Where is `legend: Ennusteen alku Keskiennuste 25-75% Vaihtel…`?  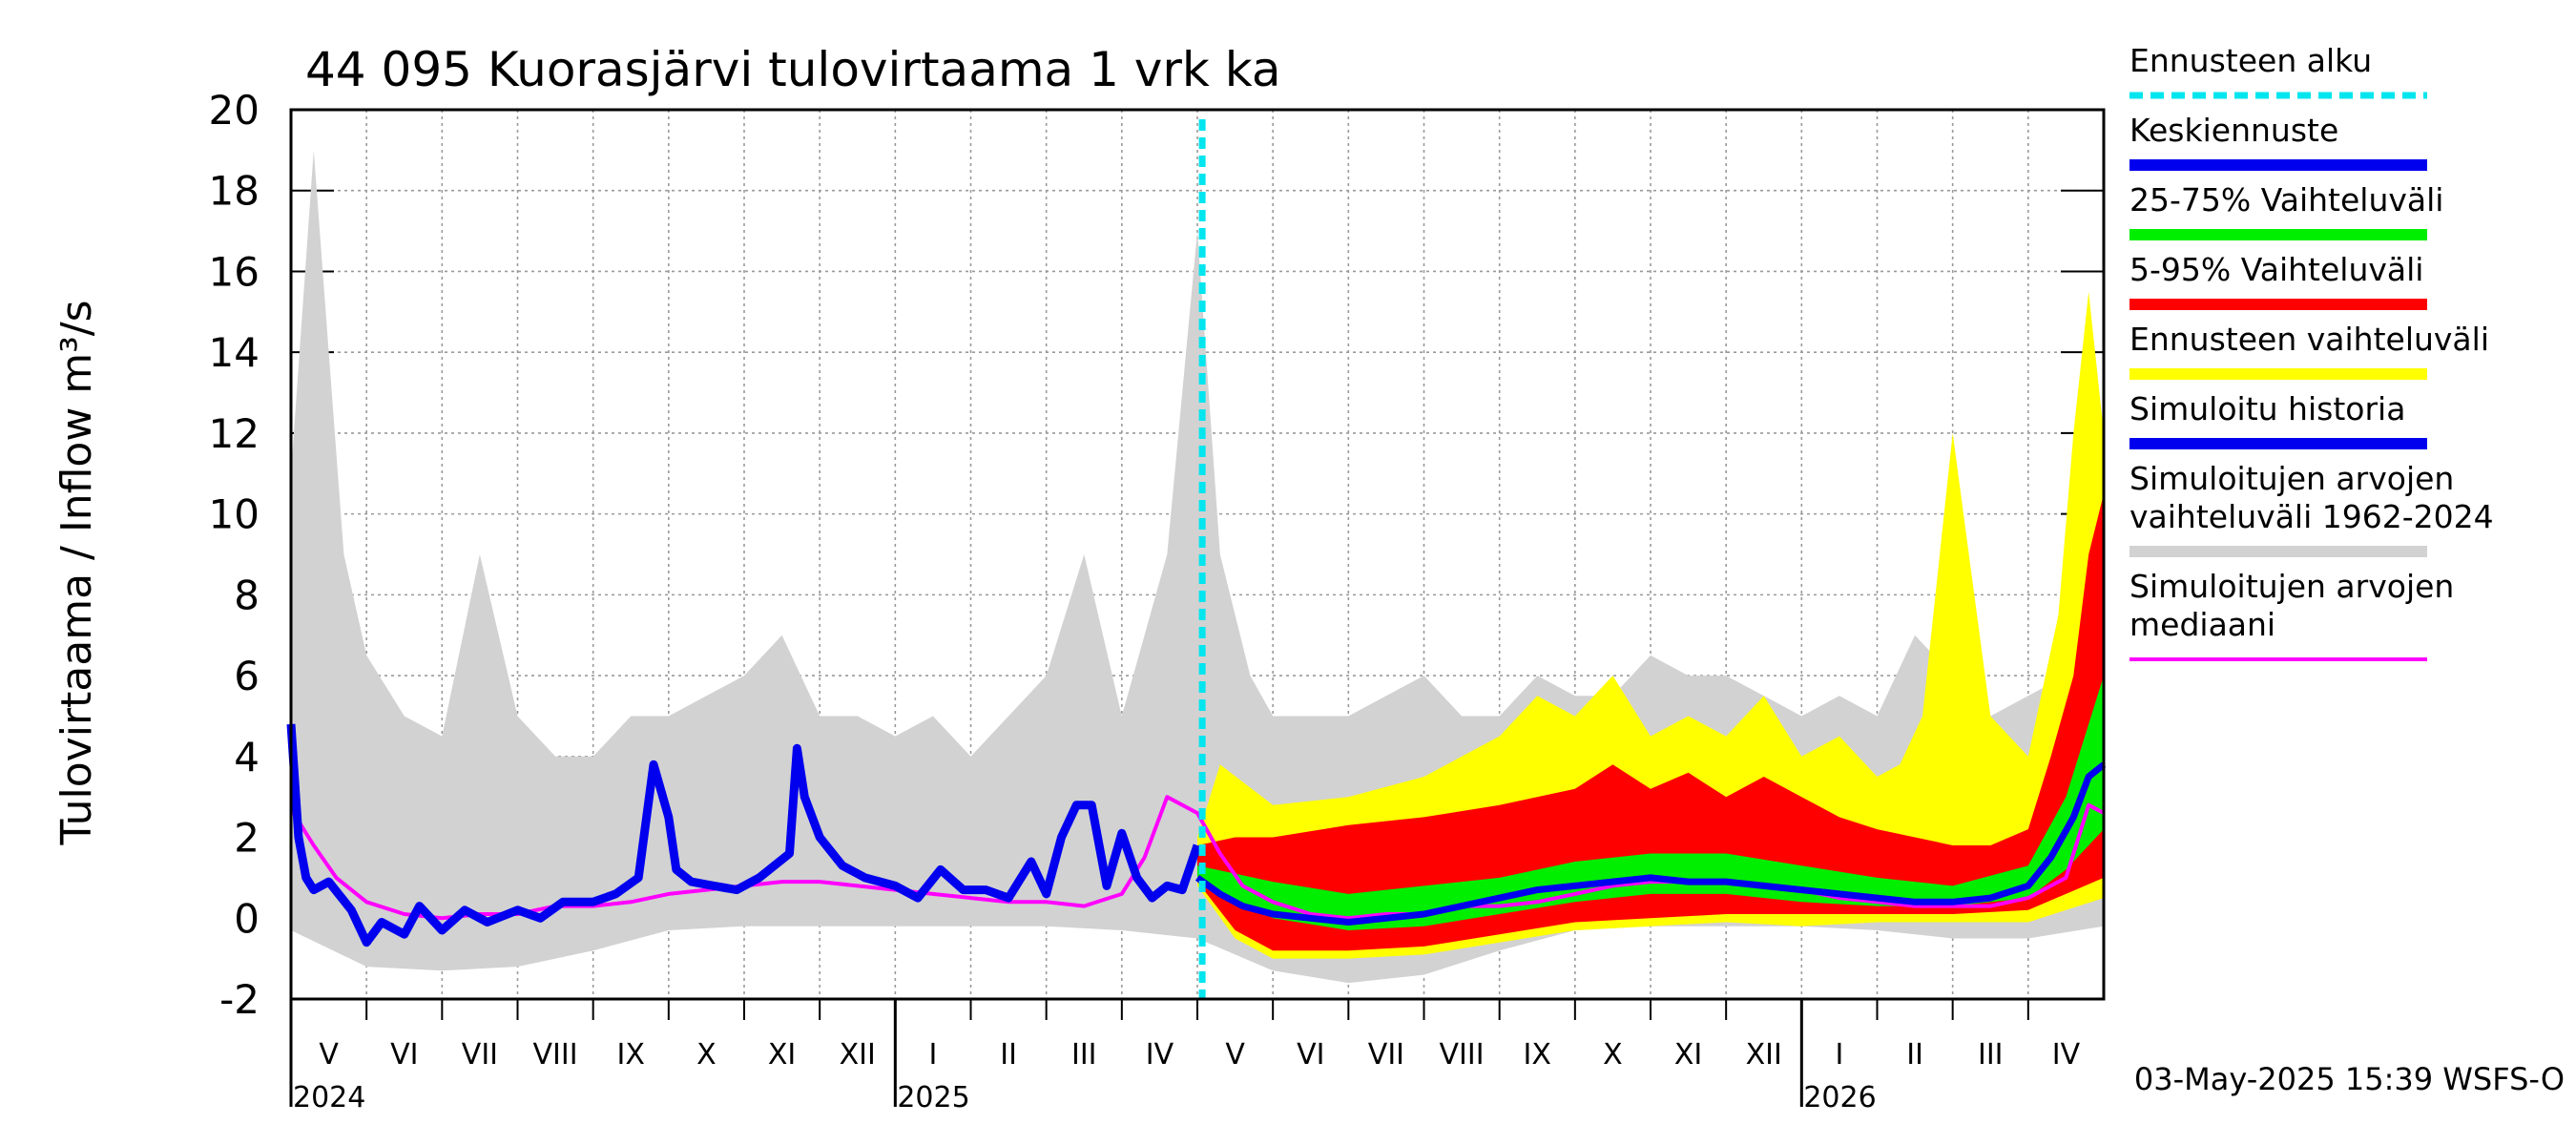 legend: Ennusteen alku Keskiennuste 25-75% Vaihtel… is located at coordinates (2311, 351).